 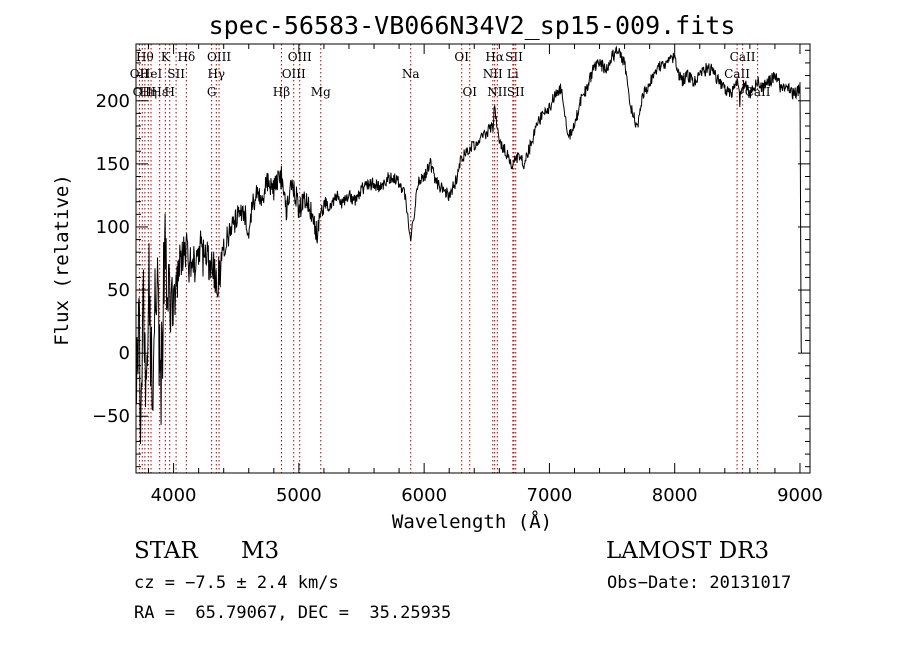 I want to click on line-label-25: SII, so click(x=516, y=92).